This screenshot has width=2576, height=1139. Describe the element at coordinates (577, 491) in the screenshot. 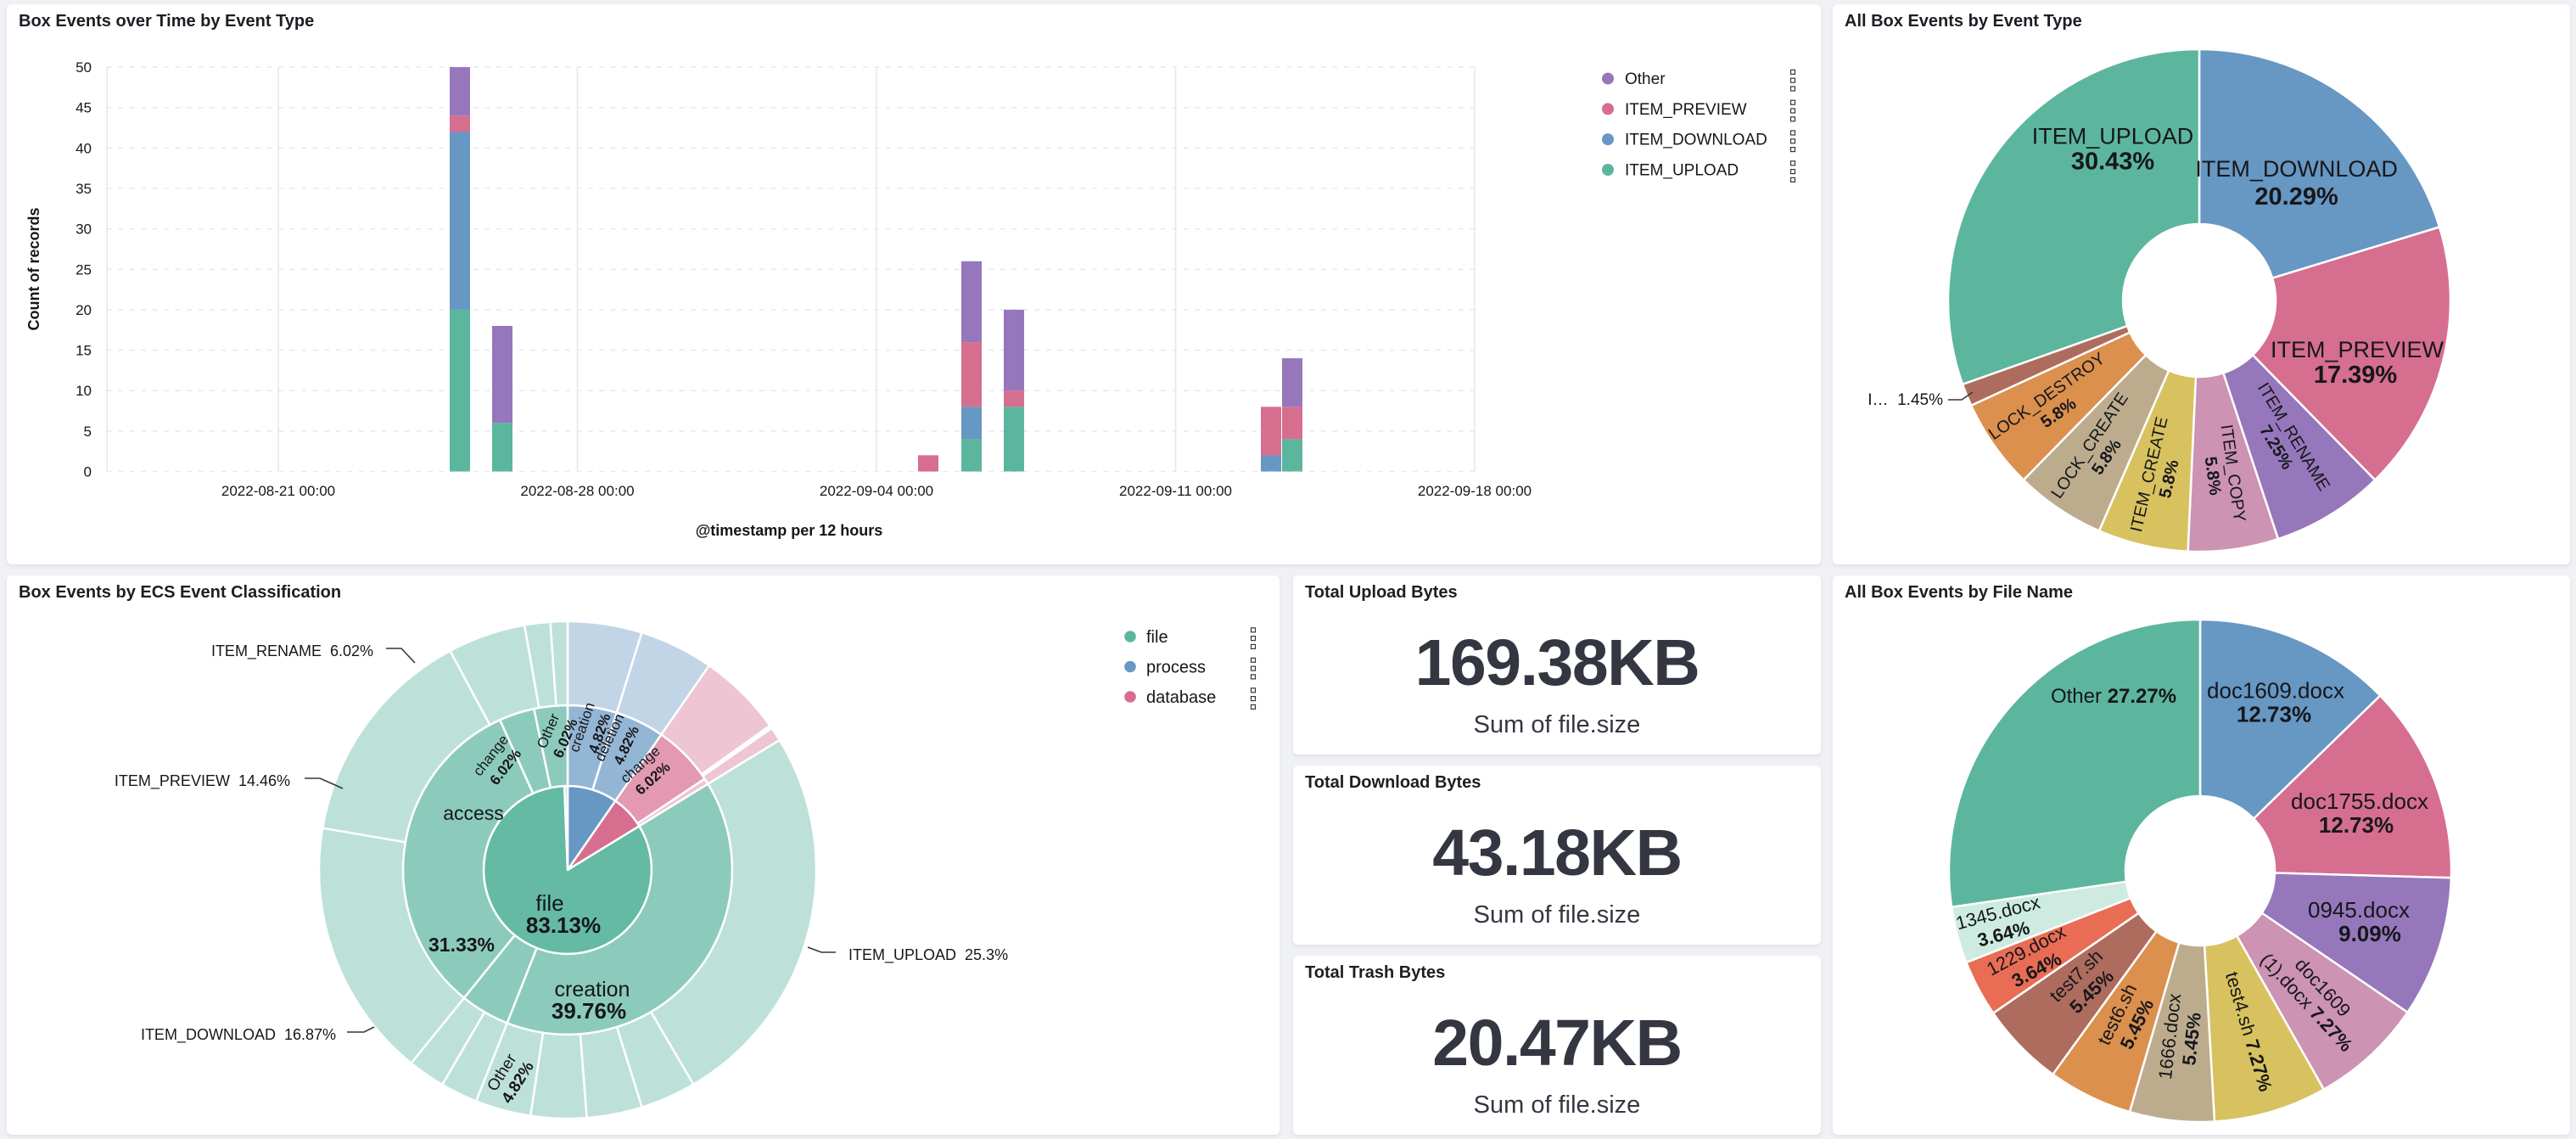

I see `svg-text: 2022-08-28 00:00` at that location.